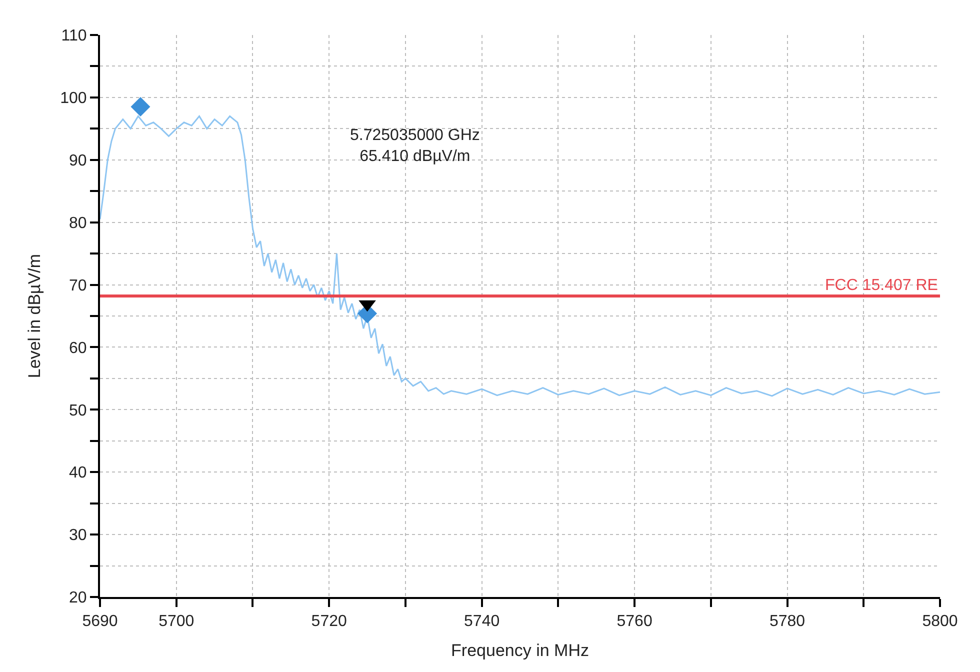  I want to click on y-tick-label: 20, so click(78, 598).